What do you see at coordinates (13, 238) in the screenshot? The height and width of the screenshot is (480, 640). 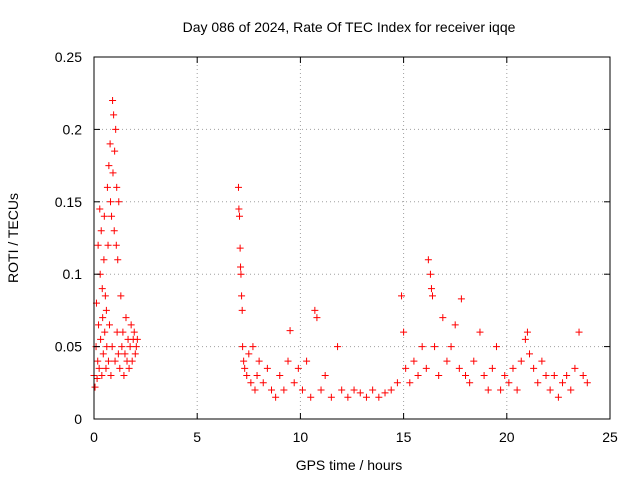 I see `y-axis-title: ROTI / TECUs` at bounding box center [13, 238].